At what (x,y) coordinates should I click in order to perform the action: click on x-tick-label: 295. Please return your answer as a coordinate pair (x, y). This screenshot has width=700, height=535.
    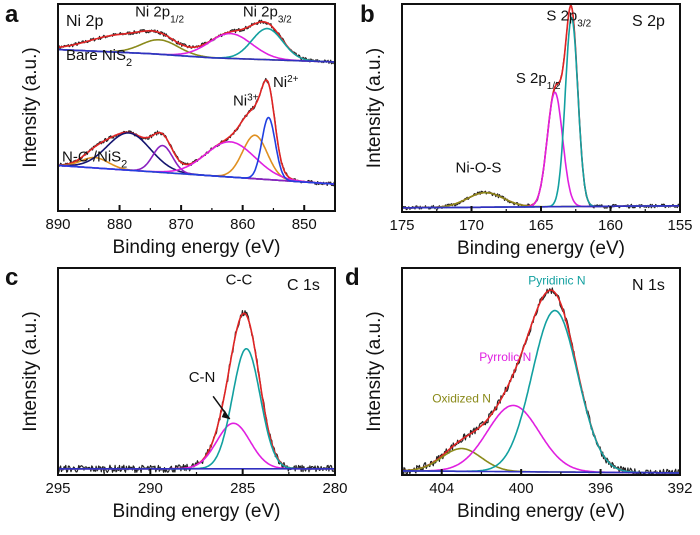
    Looking at the image, I should click on (57, 488).